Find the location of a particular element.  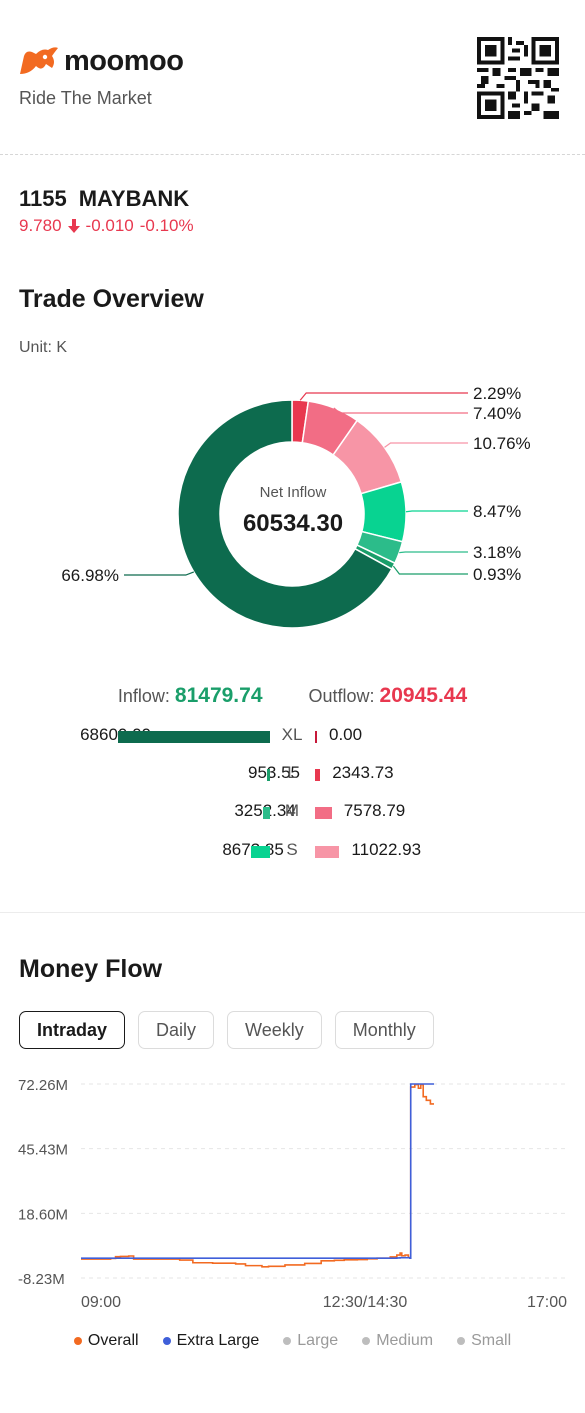

inflow-value: 953.55 is located at coordinates (274, 772).